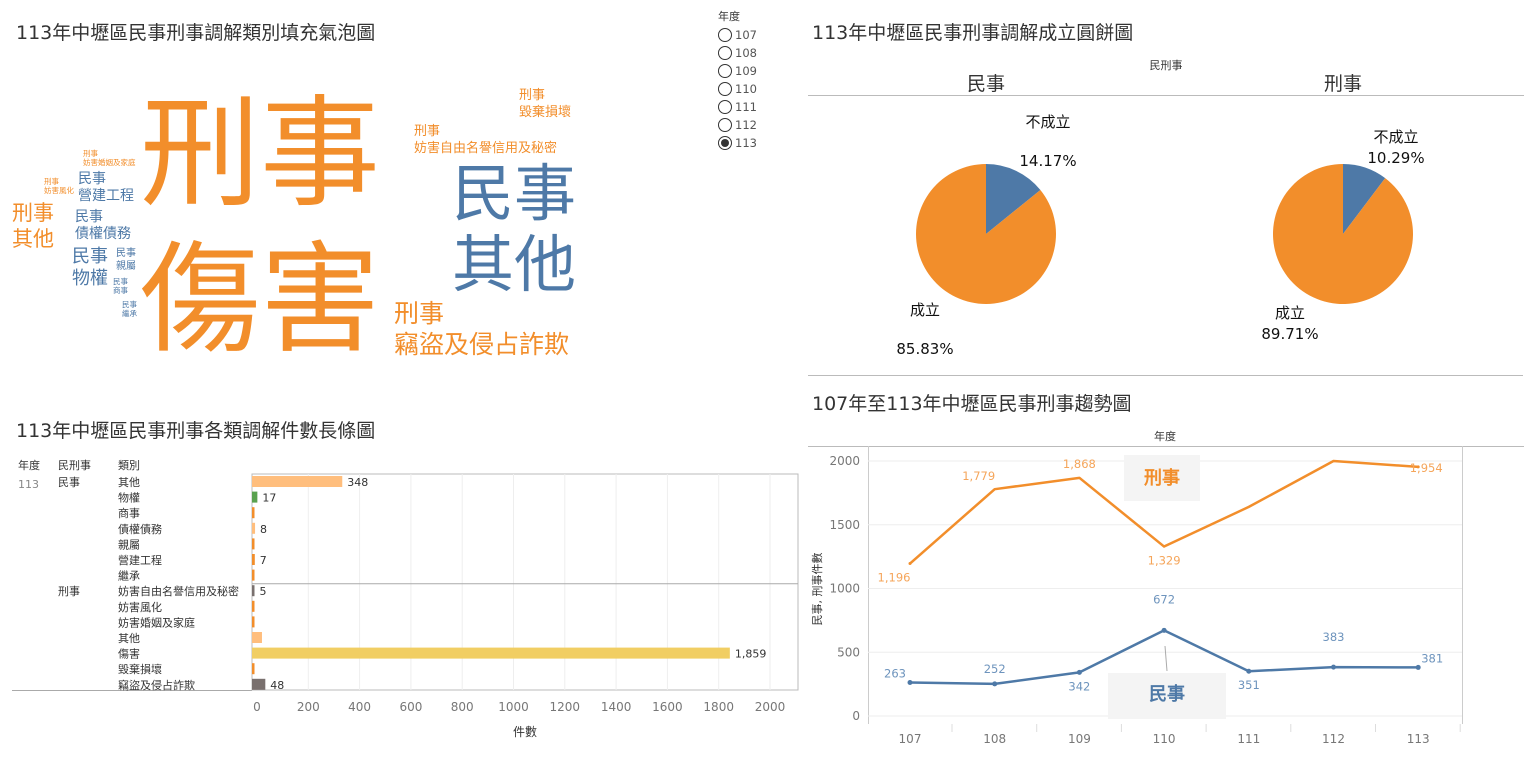  I want to click on pie-slice-label: 成立, so click(925, 310).